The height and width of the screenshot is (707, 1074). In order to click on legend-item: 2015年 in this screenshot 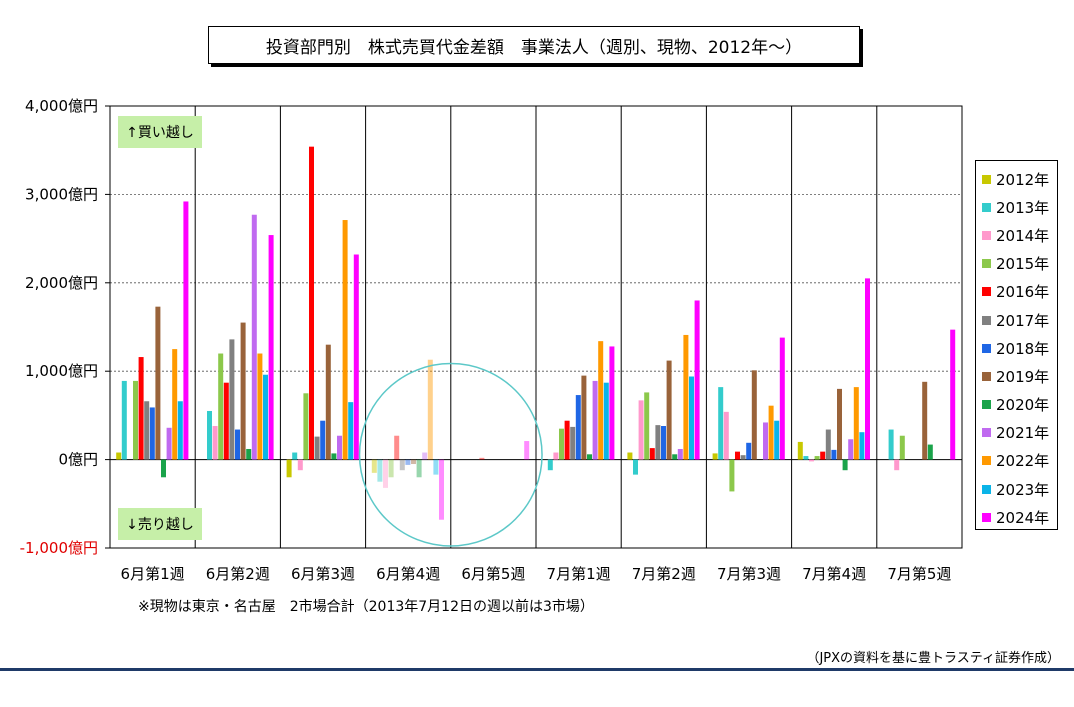, I will do `click(1019, 264)`.